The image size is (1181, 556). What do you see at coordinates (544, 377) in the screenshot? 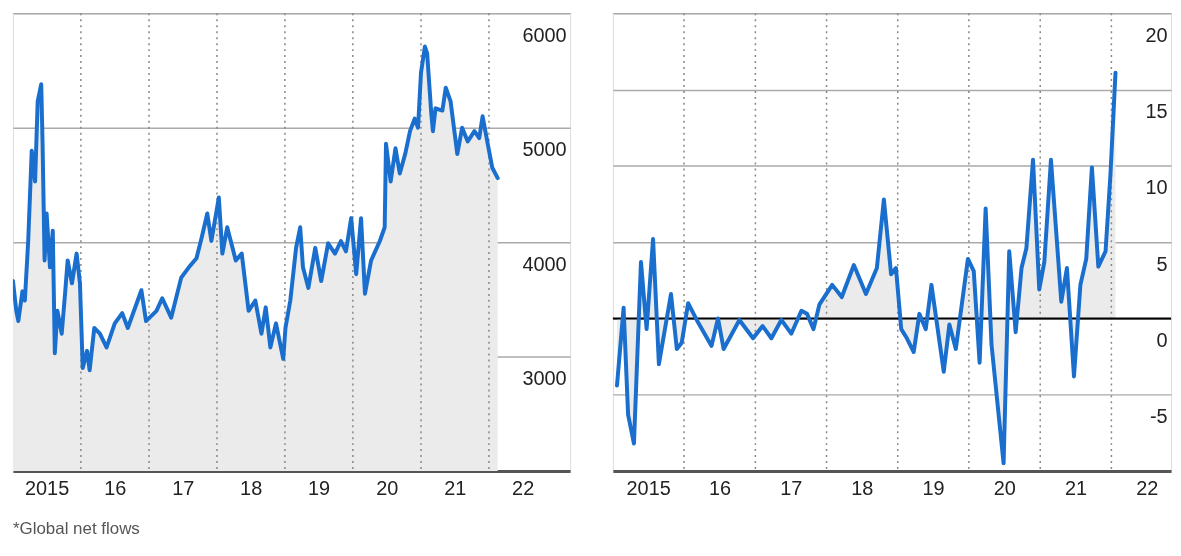
I see `y-tick-label: 3000` at bounding box center [544, 377].